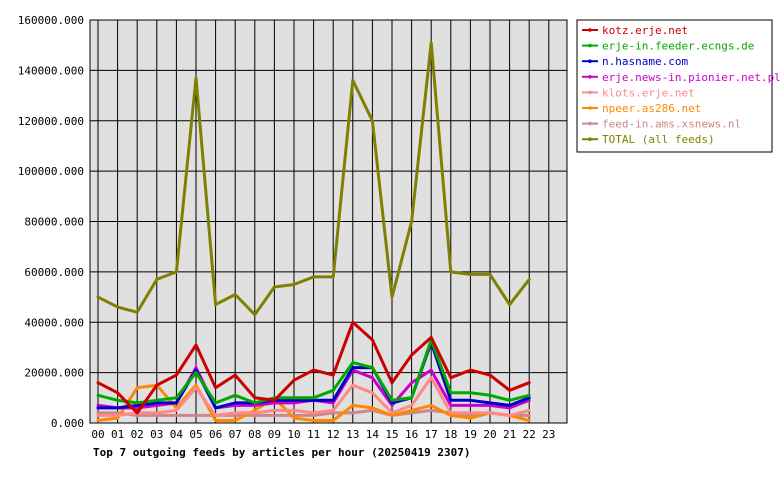 This screenshot has height=480, width=780. What do you see at coordinates (51, 70) in the screenshot?
I see `y-tick-label: 140000.000` at bounding box center [51, 70].